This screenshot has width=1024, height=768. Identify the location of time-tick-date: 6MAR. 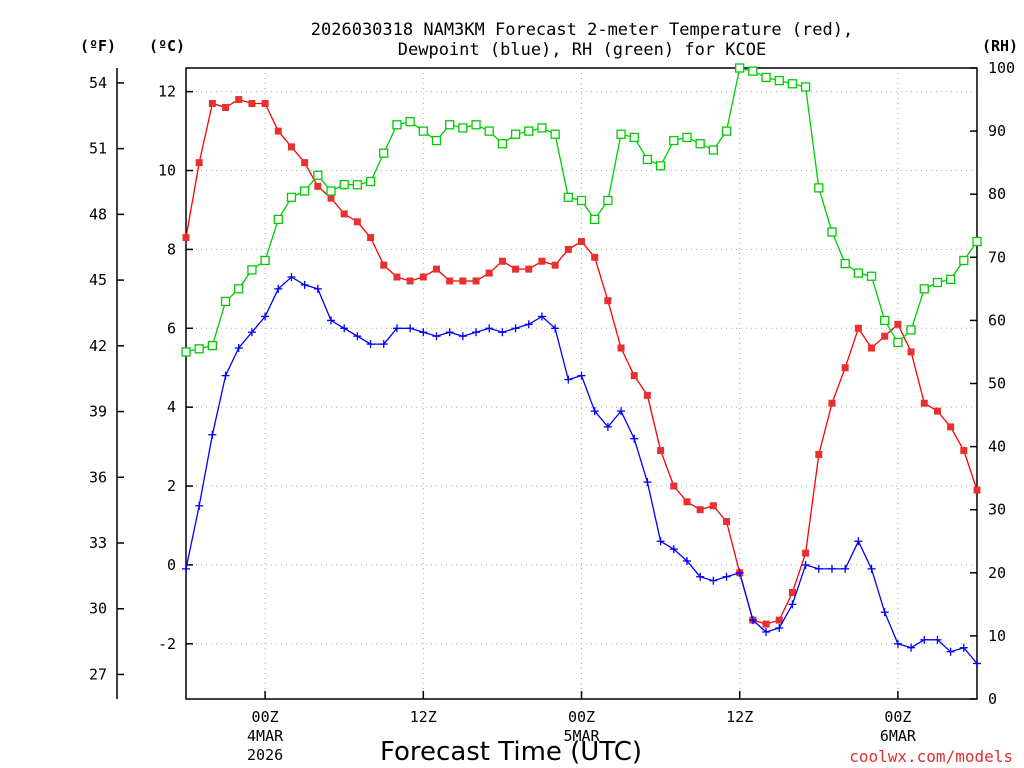
(898, 736).